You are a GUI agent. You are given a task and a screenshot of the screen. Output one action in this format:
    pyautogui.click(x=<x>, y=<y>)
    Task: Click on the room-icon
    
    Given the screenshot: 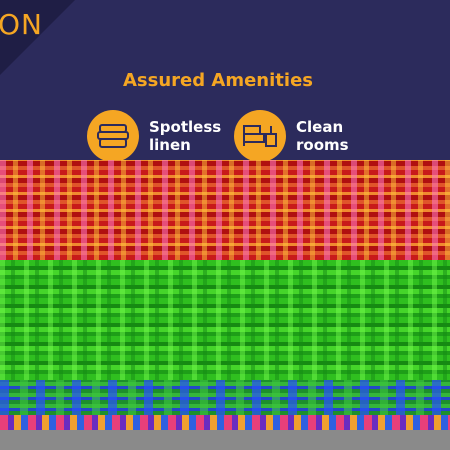 What is the action you would take?
    pyautogui.click(x=260, y=136)
    